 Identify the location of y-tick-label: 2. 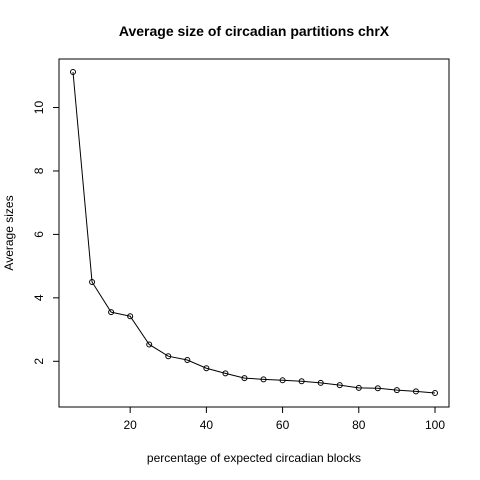
(39, 361).